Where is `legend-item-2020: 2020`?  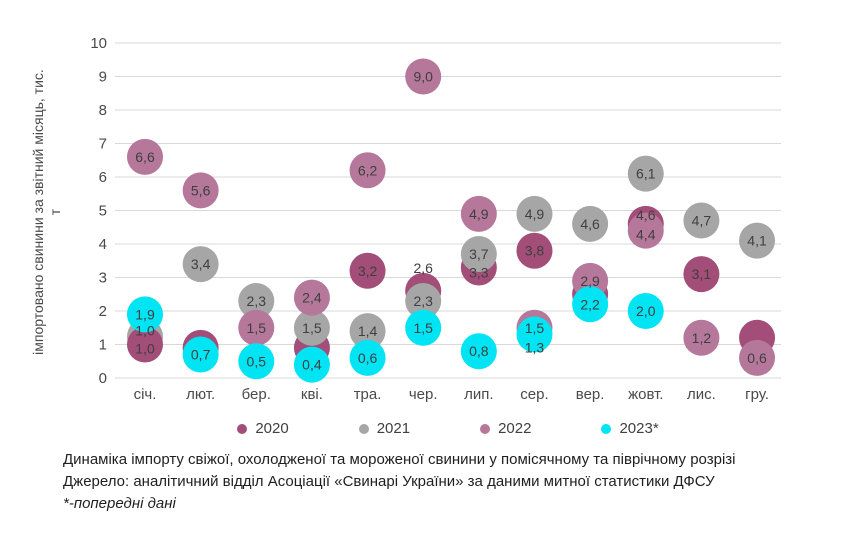
legend-item-2020: 2020 is located at coordinates (263, 428).